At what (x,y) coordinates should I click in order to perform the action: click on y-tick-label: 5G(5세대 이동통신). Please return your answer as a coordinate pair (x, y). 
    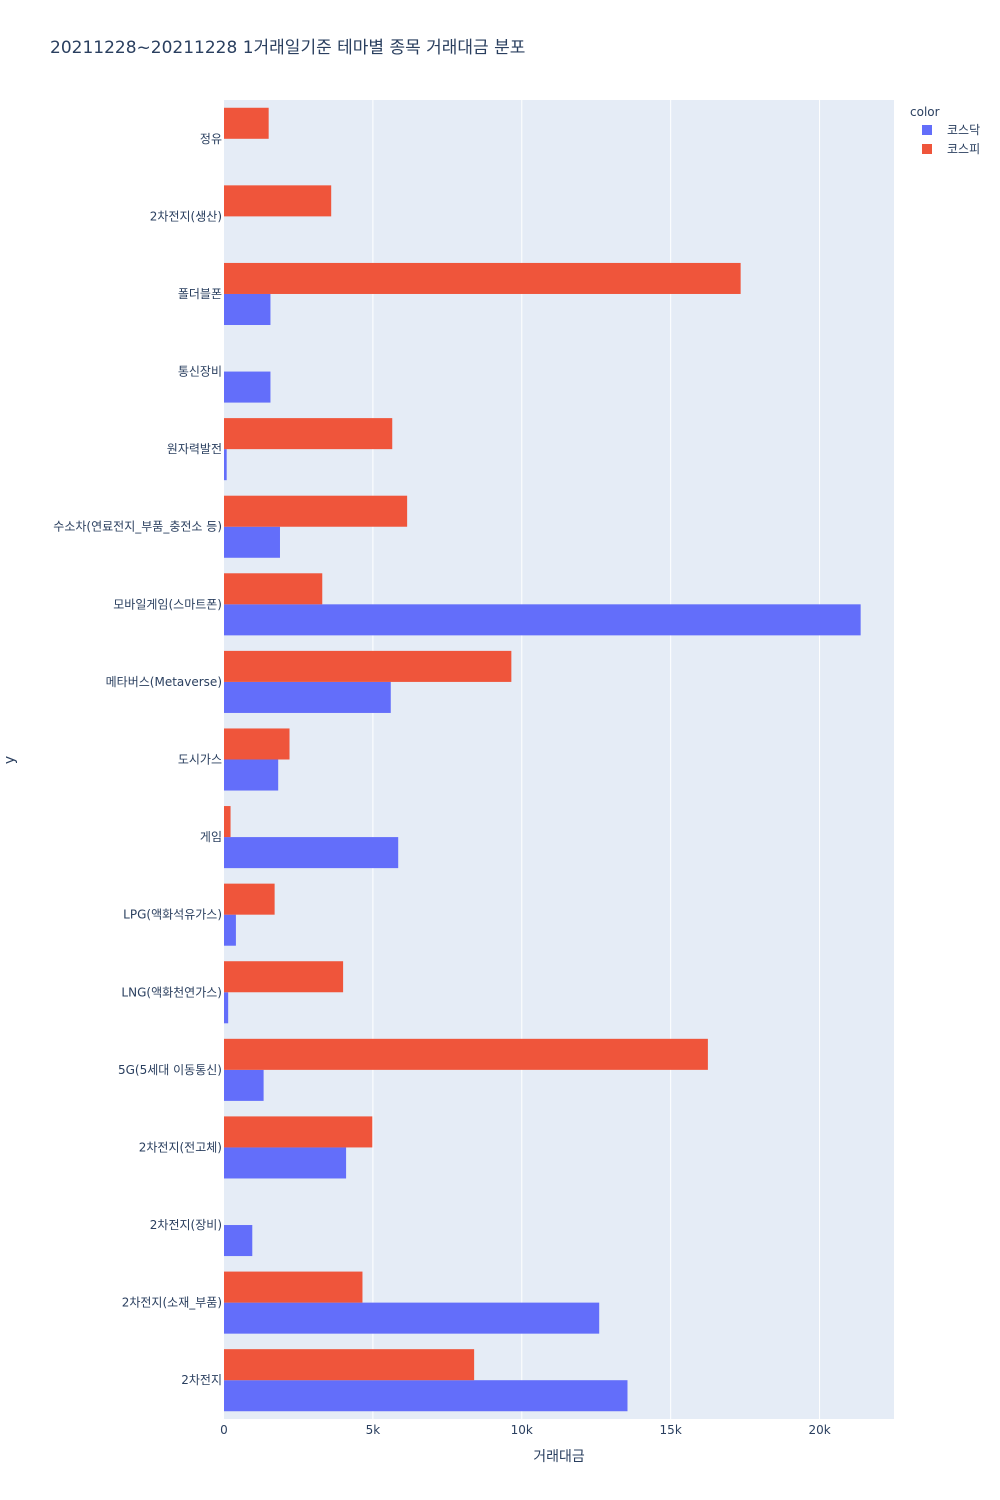
    Looking at the image, I should click on (170, 1070).